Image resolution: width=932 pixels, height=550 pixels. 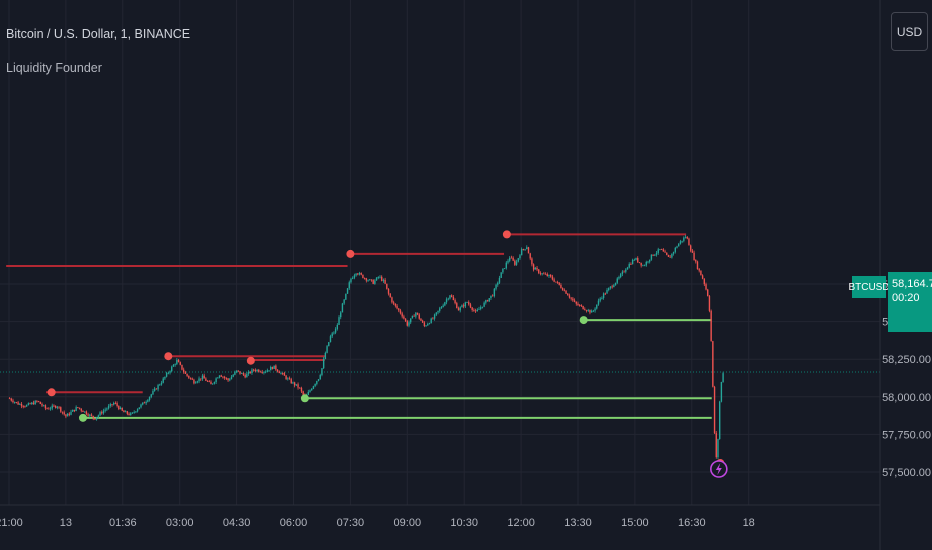 I want to click on y-tick-label: 57,750.00, so click(x=906, y=435).